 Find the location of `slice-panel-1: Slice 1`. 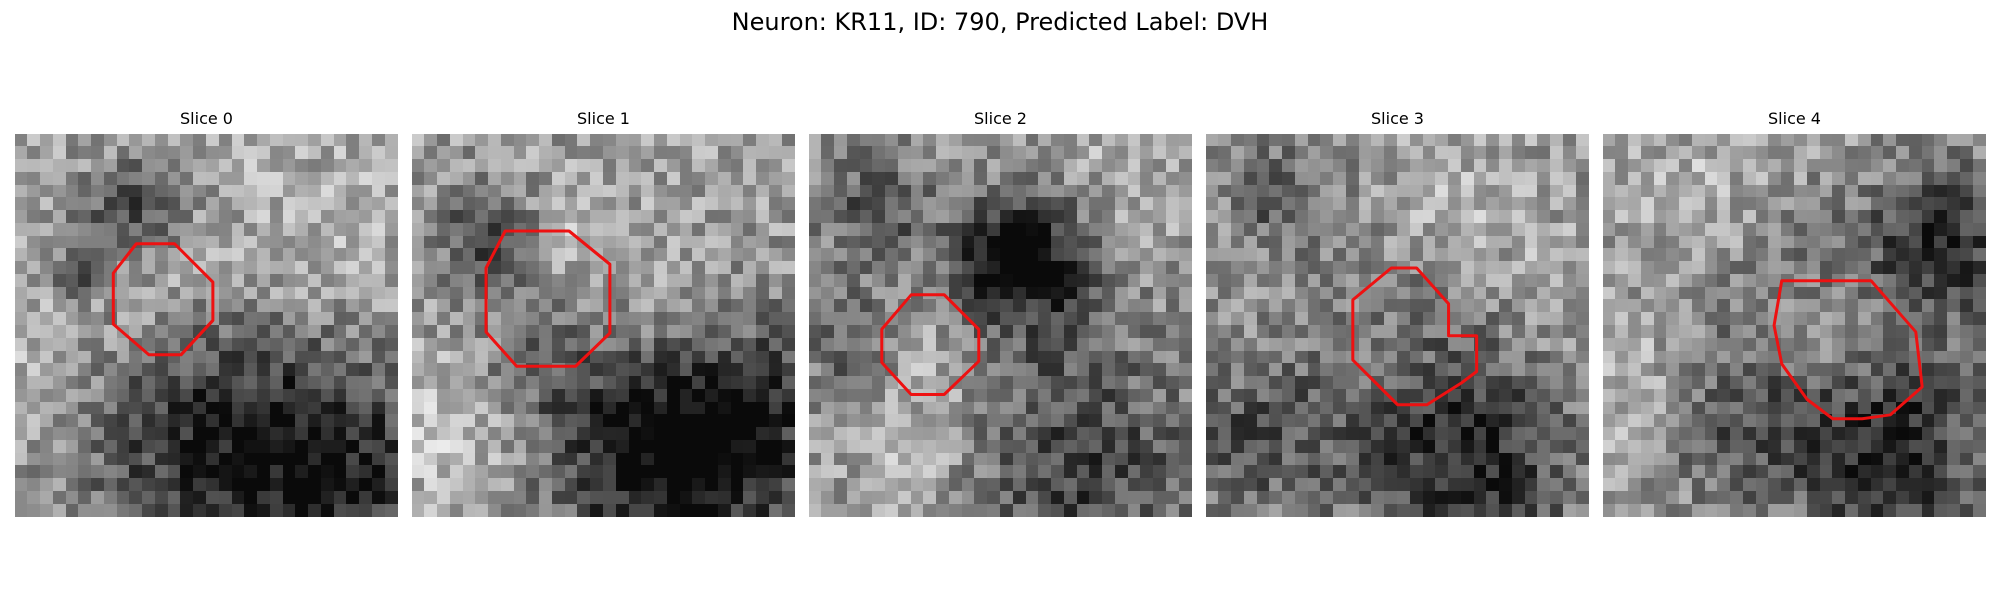

slice-panel-1: Slice 1 is located at coordinates (603, 310).